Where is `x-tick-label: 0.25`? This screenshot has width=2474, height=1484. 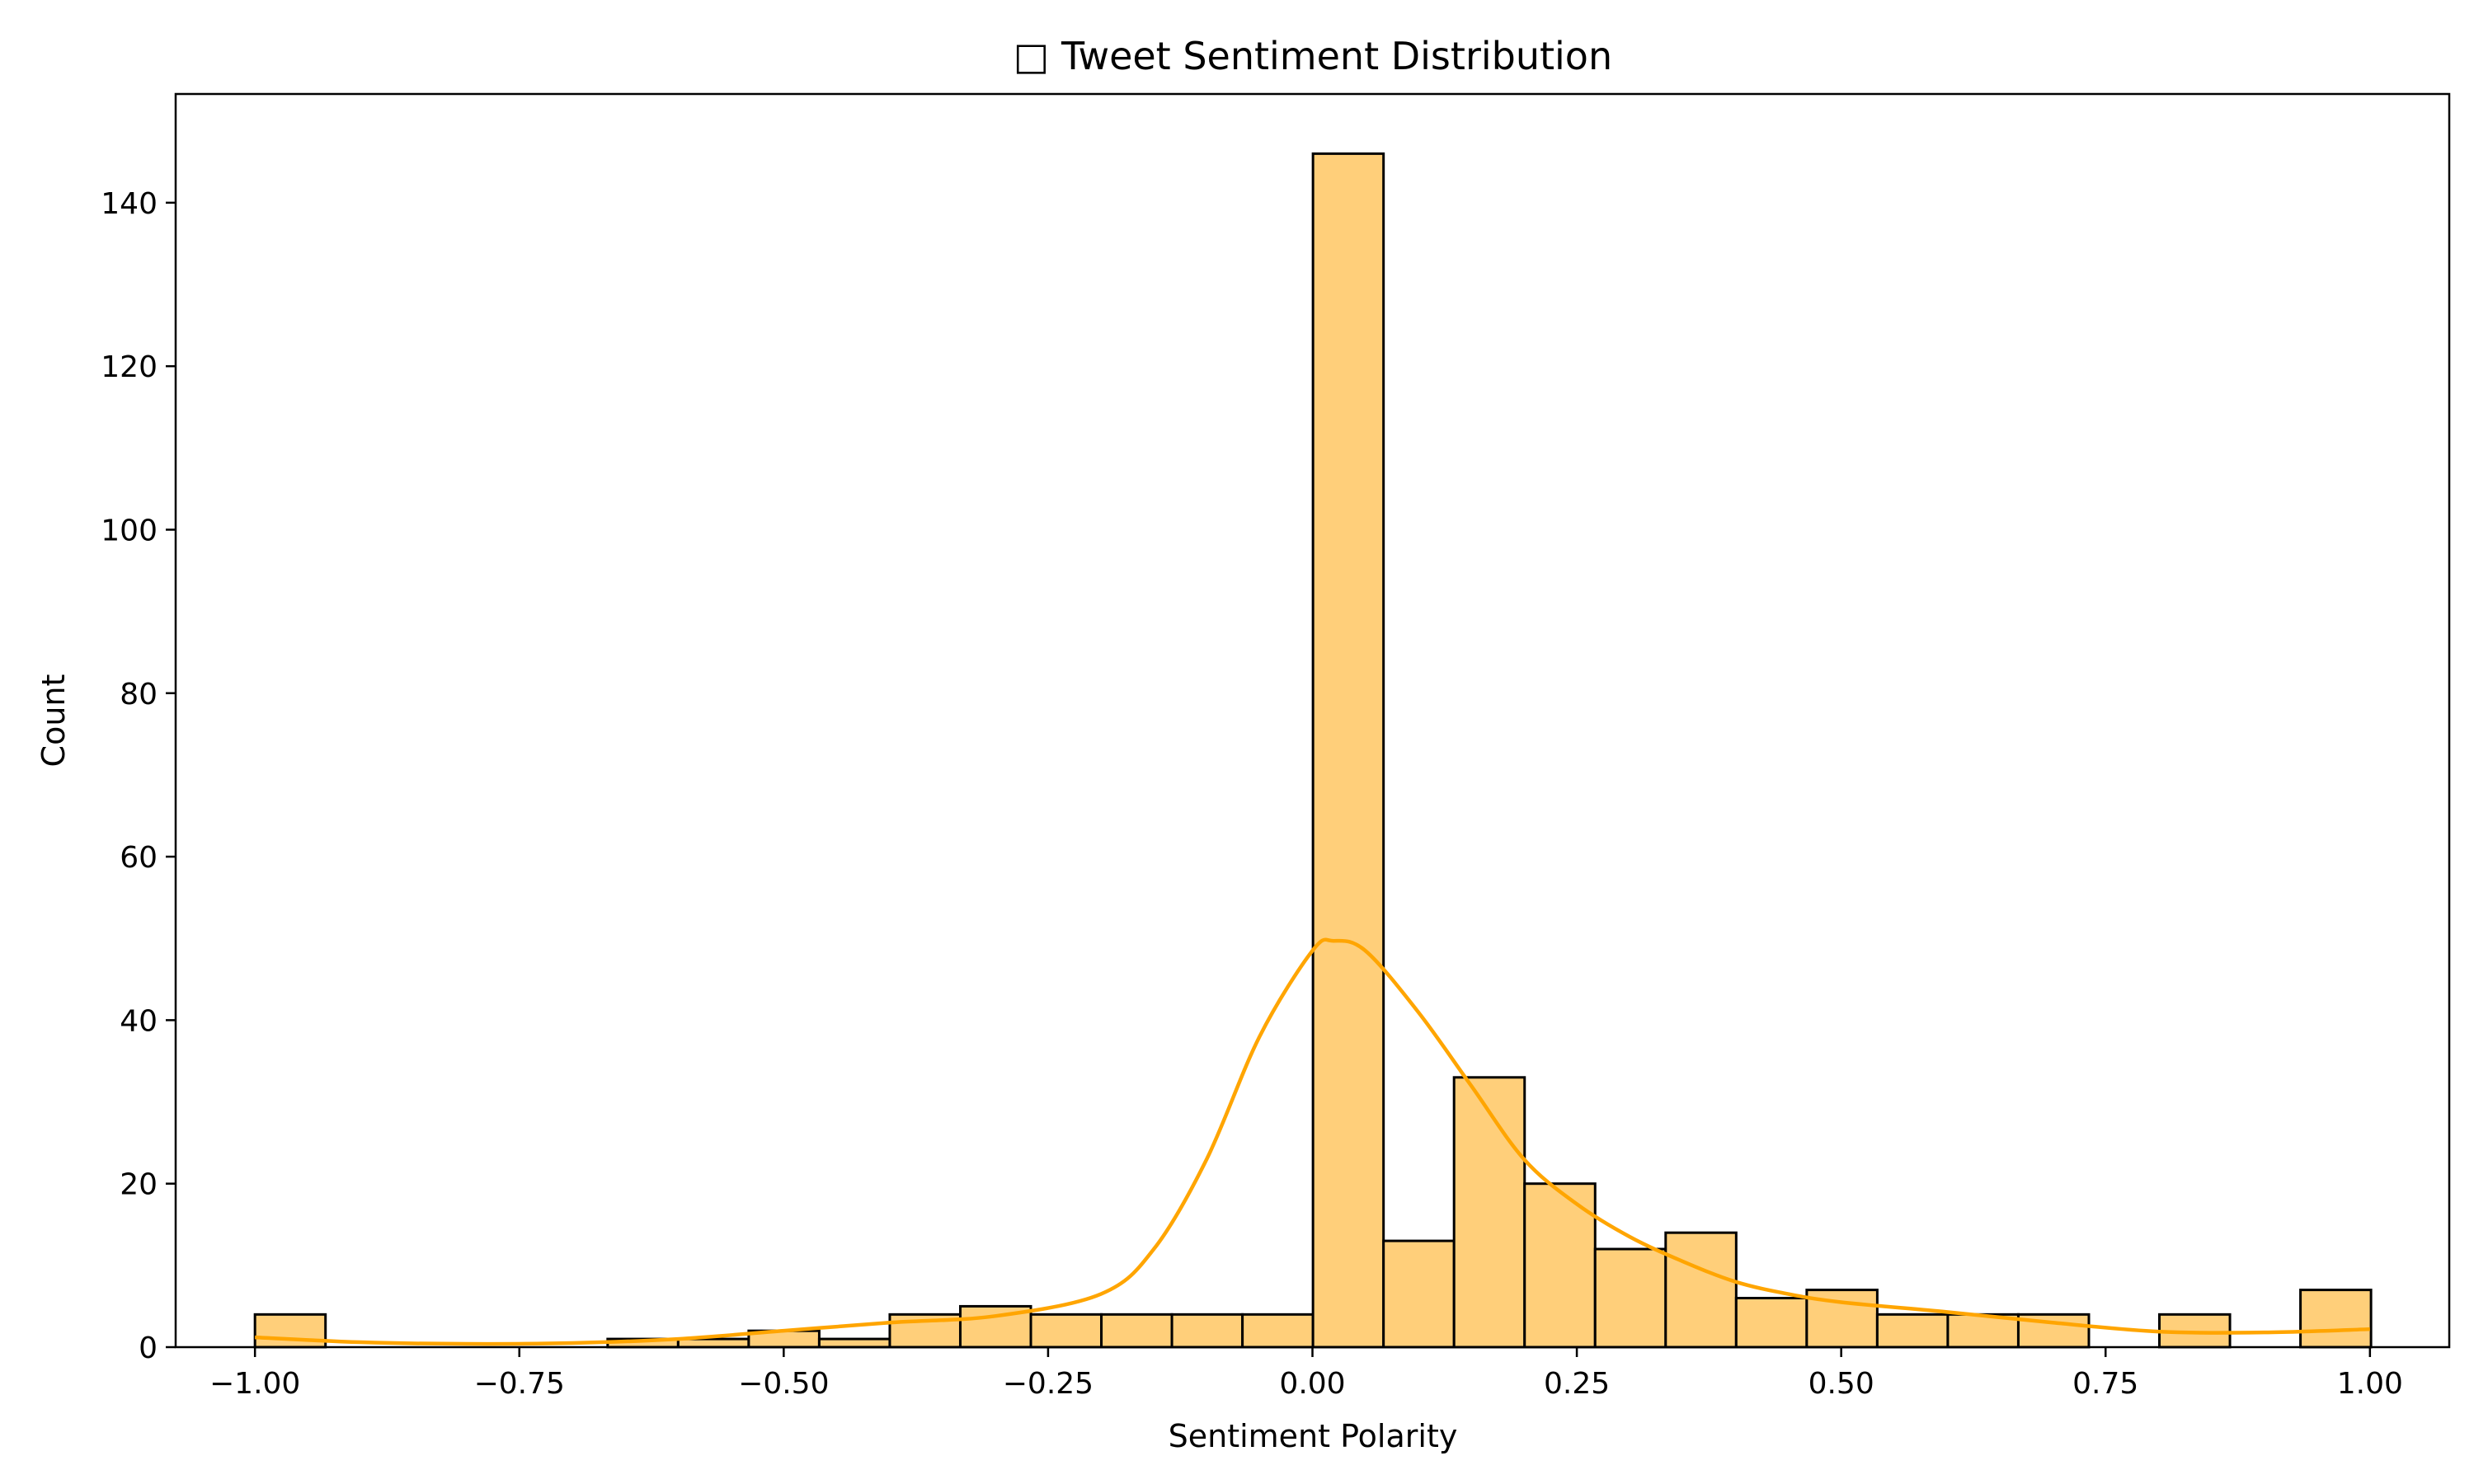
x-tick-label: 0.25 is located at coordinates (1577, 1384).